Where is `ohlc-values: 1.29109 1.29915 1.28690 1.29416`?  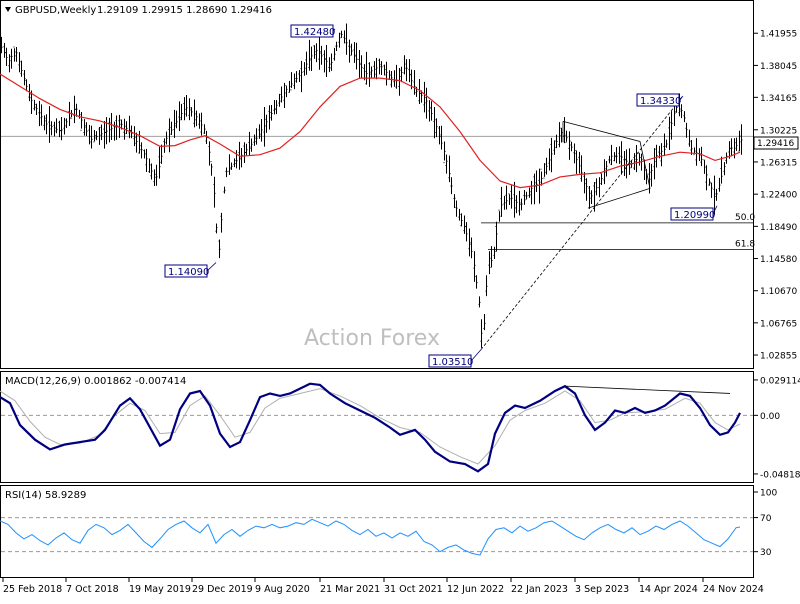 ohlc-values: 1.29109 1.29915 1.28690 1.29416 is located at coordinates (184, 10).